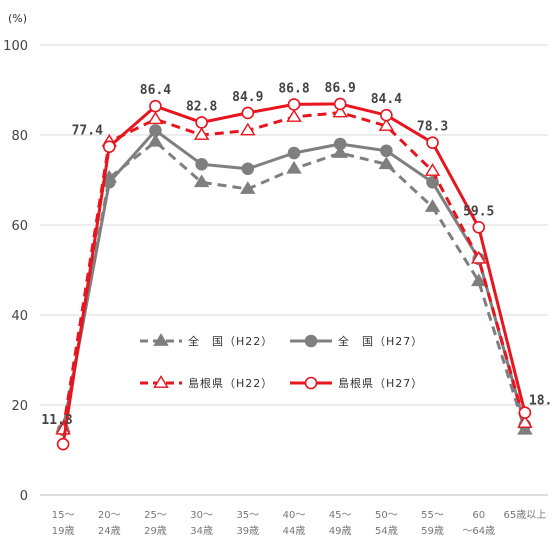  I want to click on data-label: 11.3, so click(56, 420).